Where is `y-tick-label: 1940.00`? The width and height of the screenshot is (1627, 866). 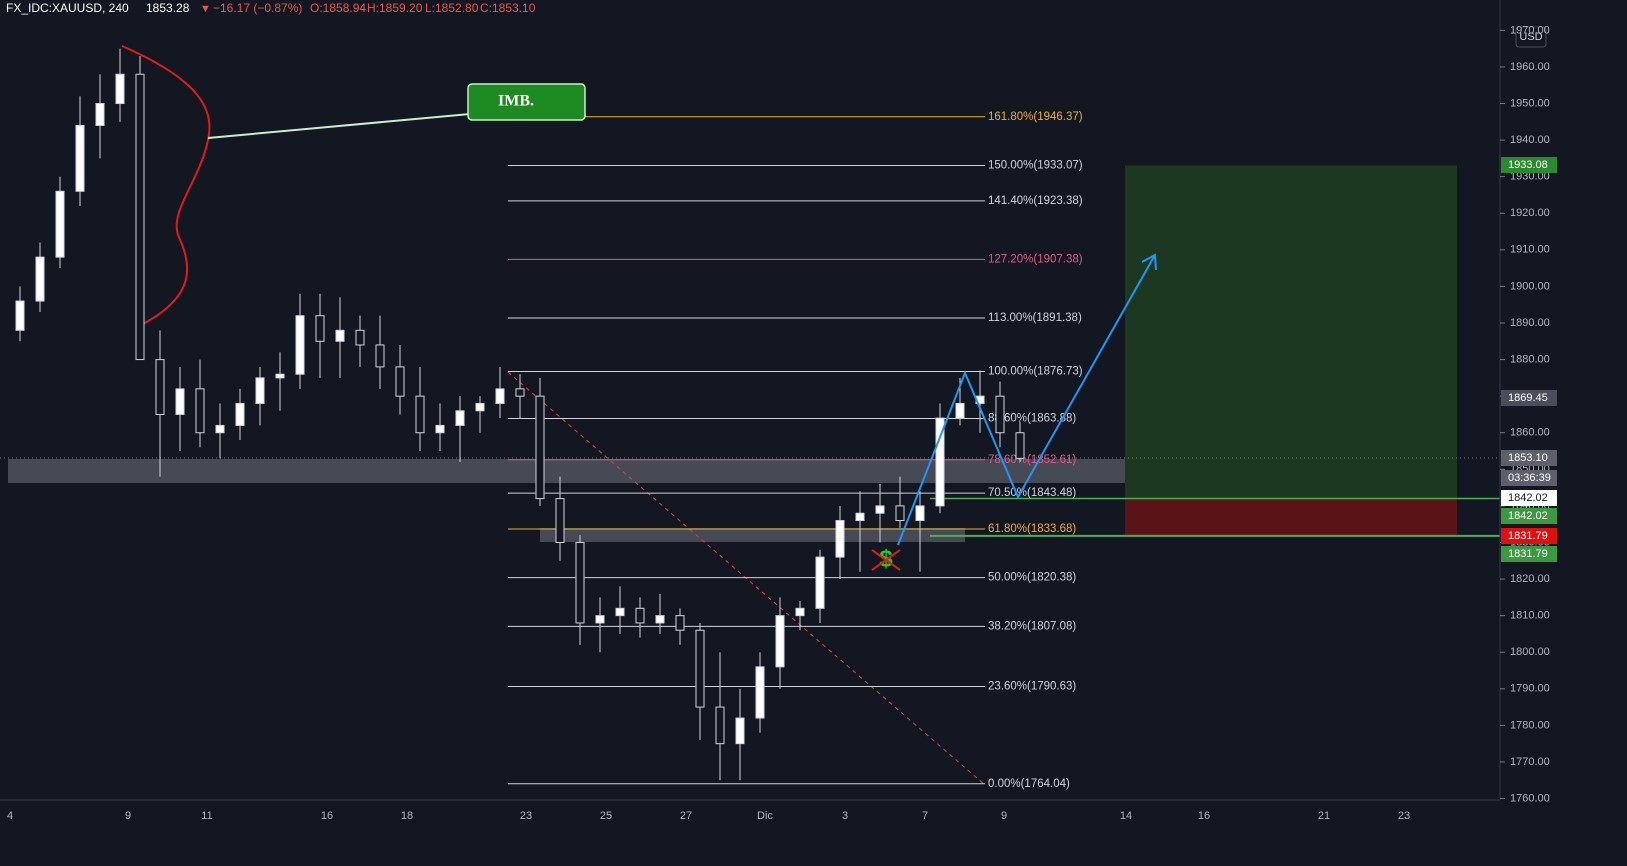
y-tick-label: 1940.00 is located at coordinates (1530, 140).